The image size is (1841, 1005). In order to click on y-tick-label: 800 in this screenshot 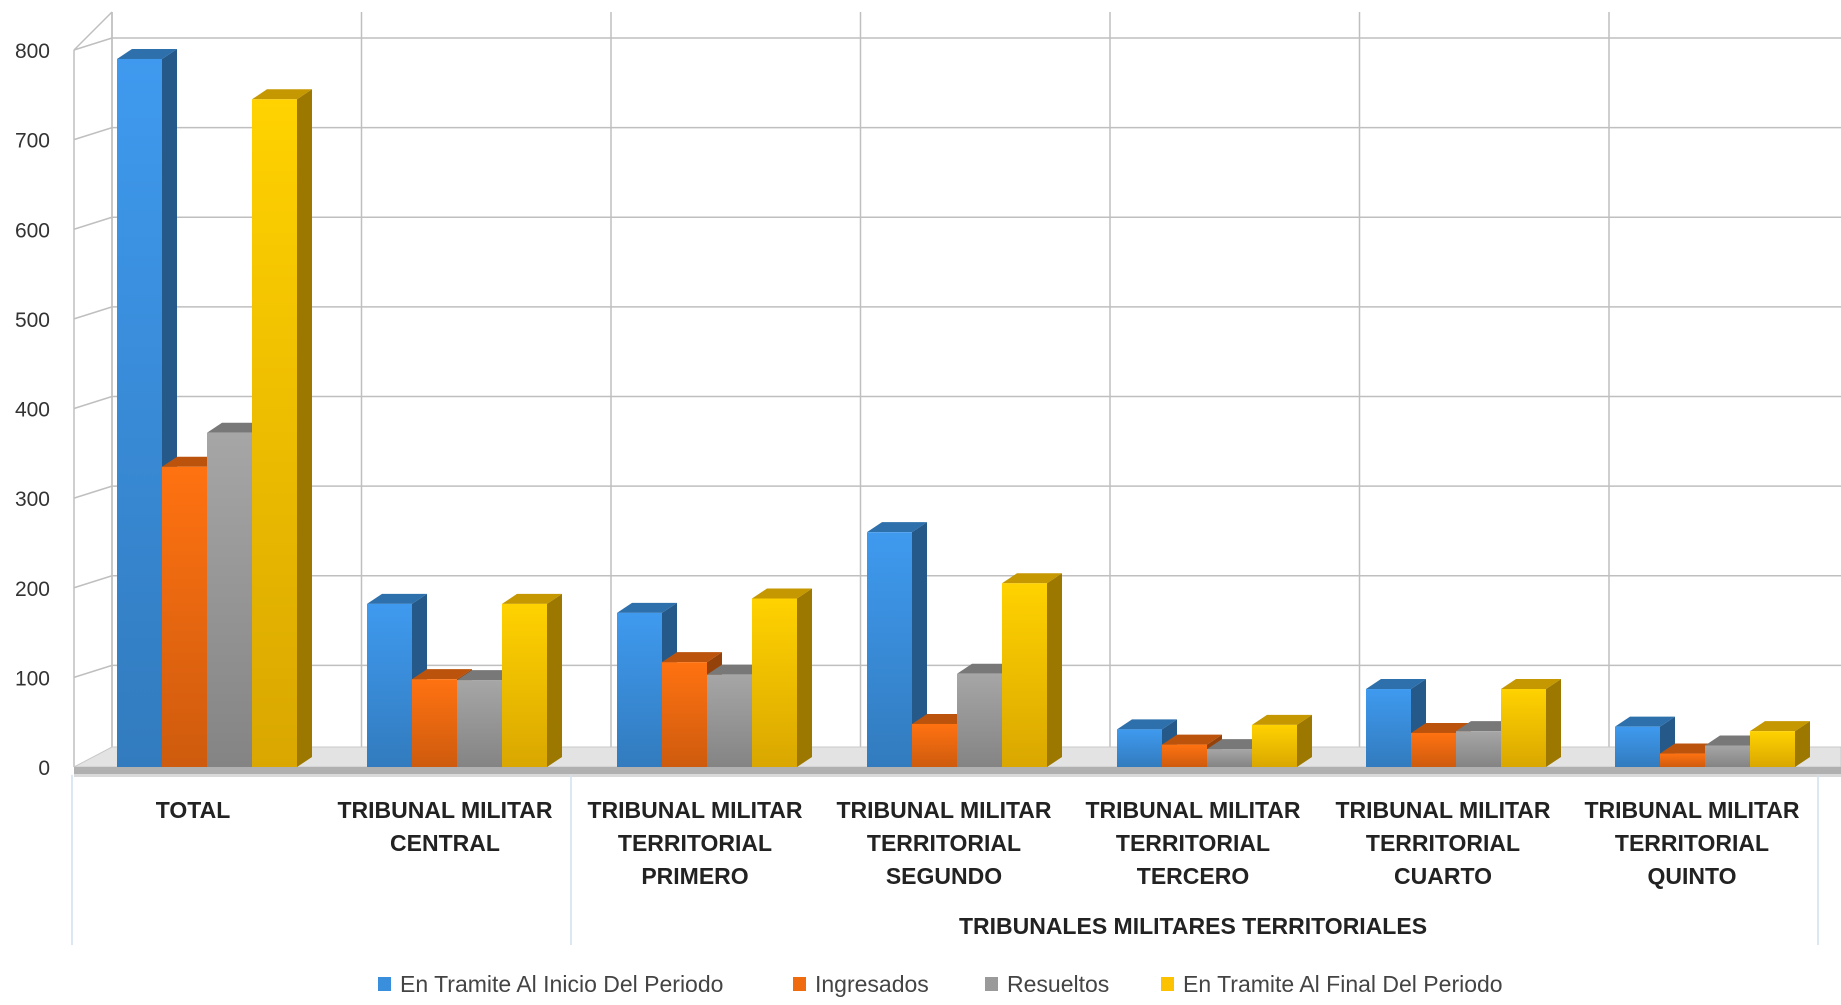, I will do `click(32, 51)`.